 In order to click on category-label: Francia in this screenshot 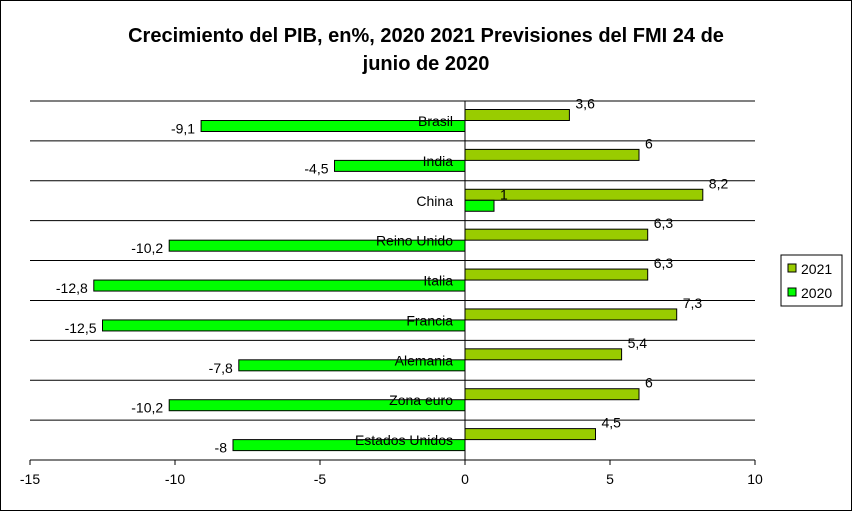, I will do `click(429, 320)`.